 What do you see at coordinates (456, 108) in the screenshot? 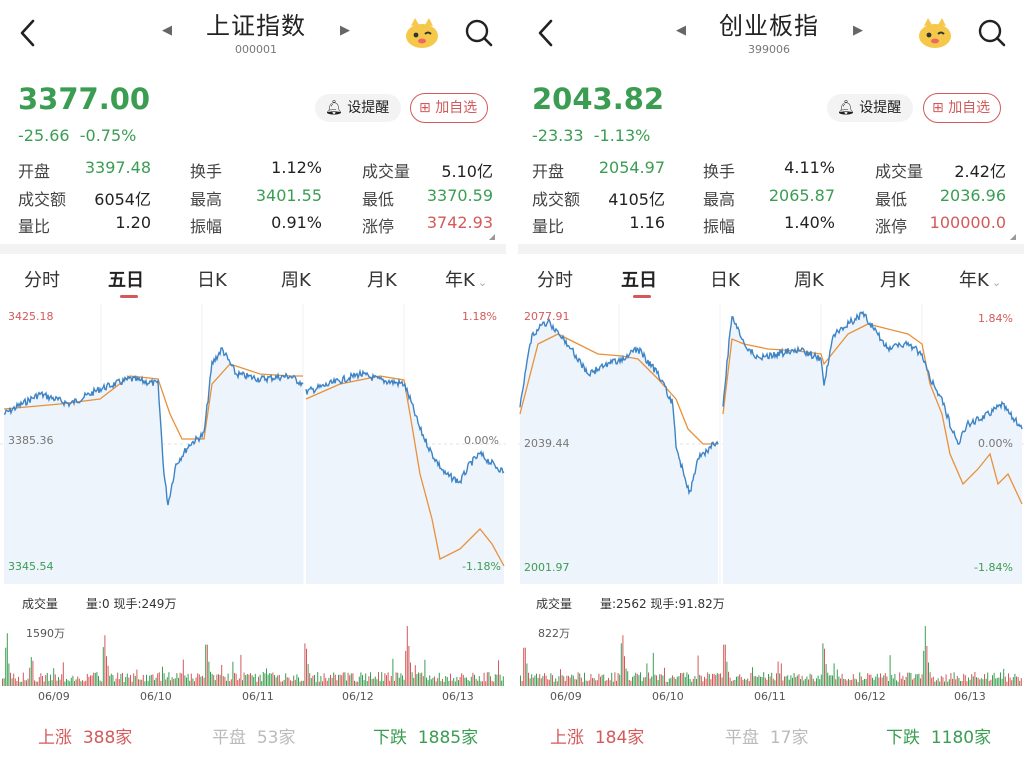
I see `add-watchlist-label: 加自选` at bounding box center [456, 108].